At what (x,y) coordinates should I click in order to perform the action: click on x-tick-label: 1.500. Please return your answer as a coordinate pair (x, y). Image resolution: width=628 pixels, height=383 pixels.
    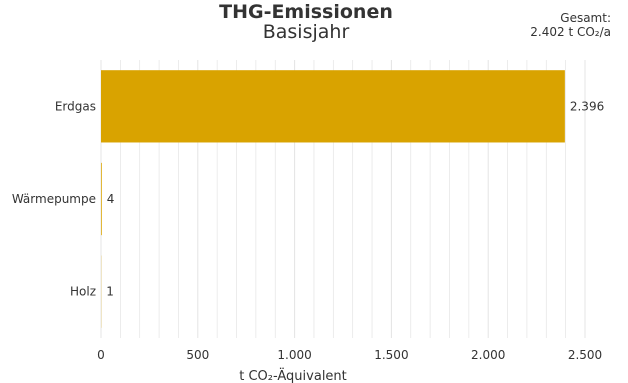
    Looking at the image, I should click on (391, 355).